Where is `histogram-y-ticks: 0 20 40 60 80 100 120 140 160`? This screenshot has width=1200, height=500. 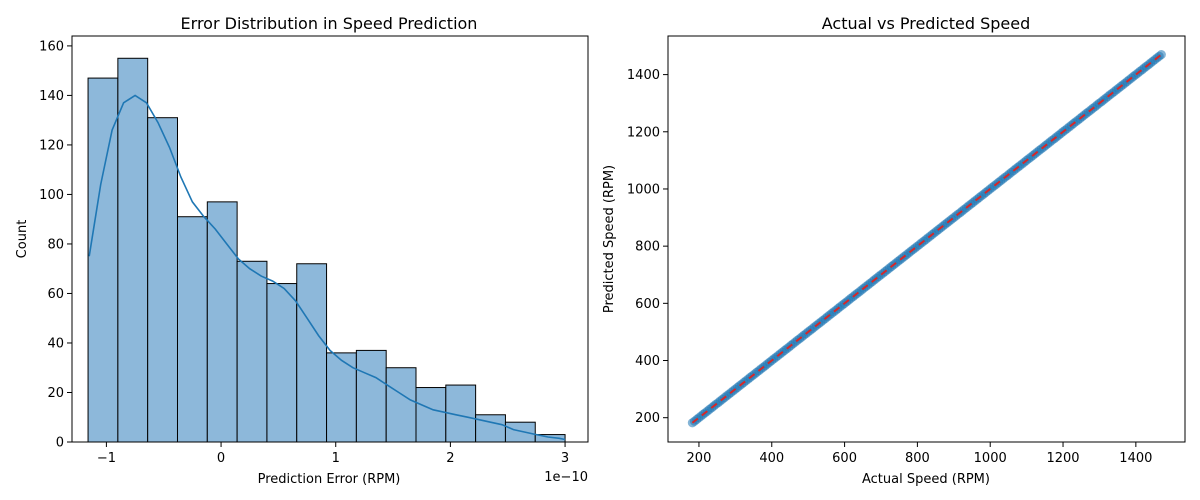 histogram-y-ticks: 0 20 40 60 80 100 120 140 160 is located at coordinates (55, 245).